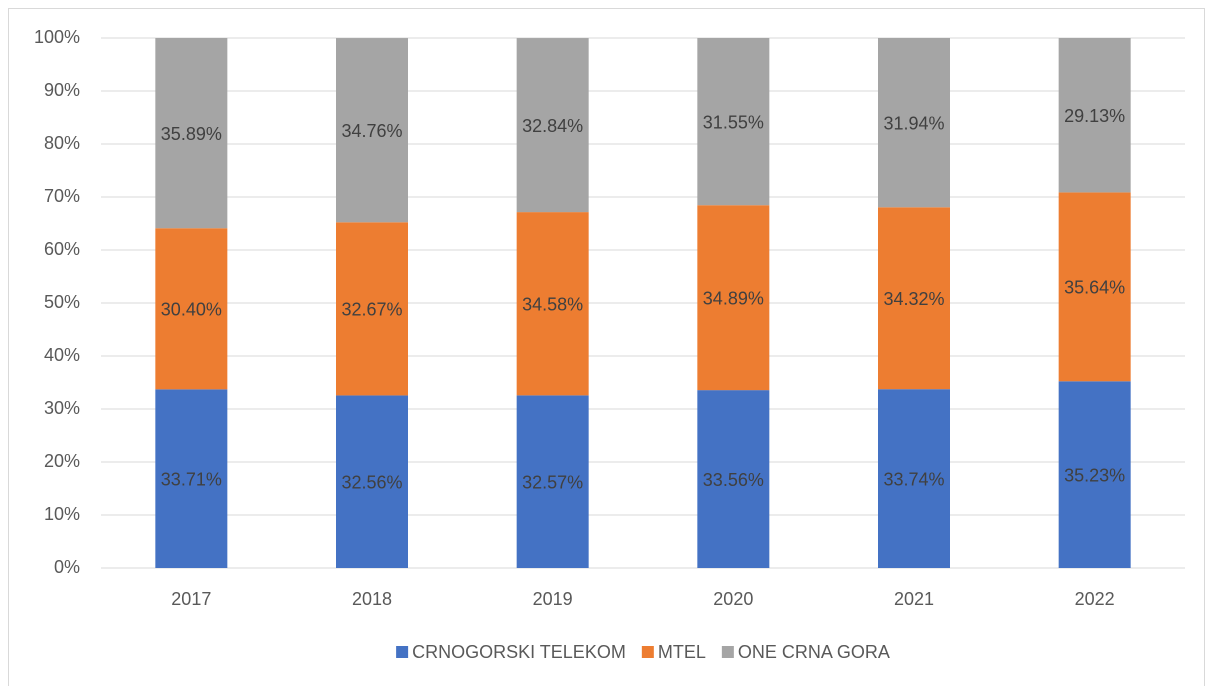 The height and width of the screenshot is (691, 1212). I want to click on x-tick-label: 2020, so click(733, 599).